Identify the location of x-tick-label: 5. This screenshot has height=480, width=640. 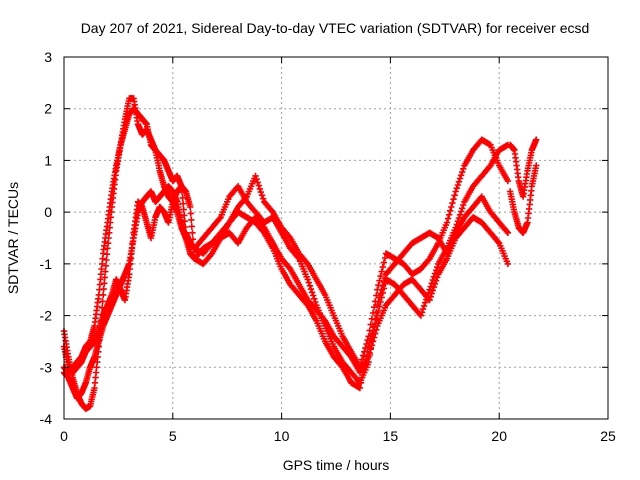
(173, 436).